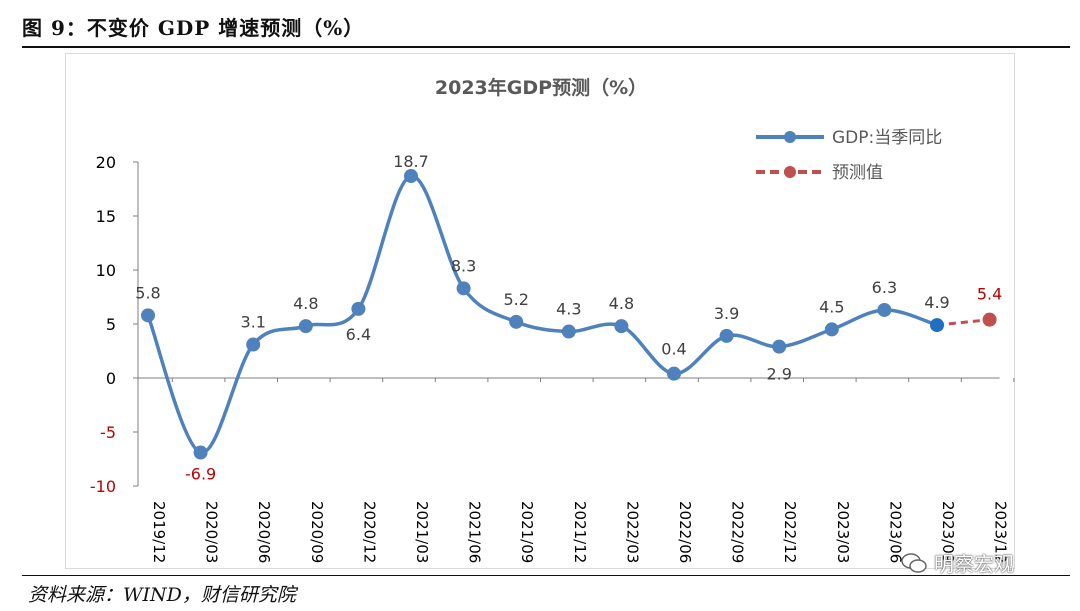 This screenshot has width=1080, height=611. Describe the element at coordinates (212, 532) in the screenshot. I see `x-tick-label: 2020/03` at that location.